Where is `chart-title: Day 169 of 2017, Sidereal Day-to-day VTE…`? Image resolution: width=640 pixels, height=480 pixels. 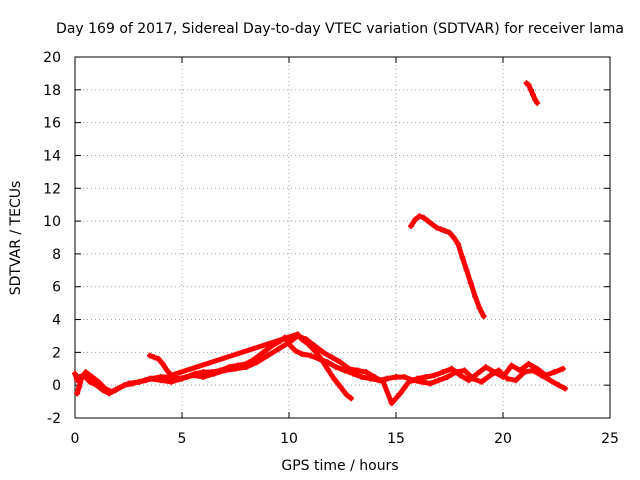 chart-title: Day 169 of 2017, Sidereal Day-to-day VTE… is located at coordinates (340, 29).